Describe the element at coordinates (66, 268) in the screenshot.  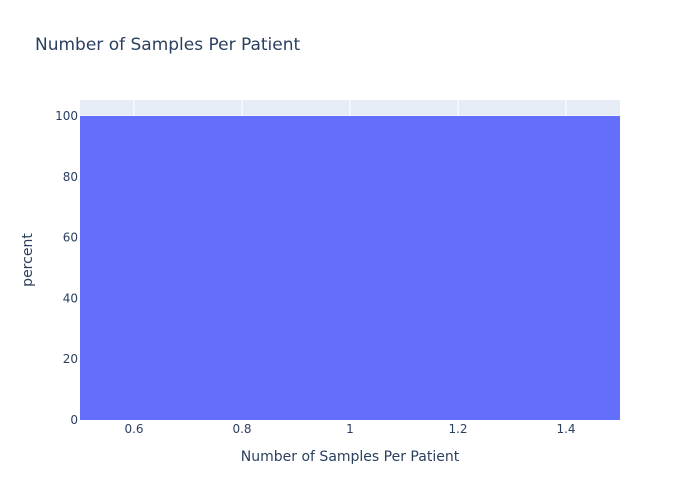
I see `y-axis-ticks: 0 20 40 60 80 100` at that location.